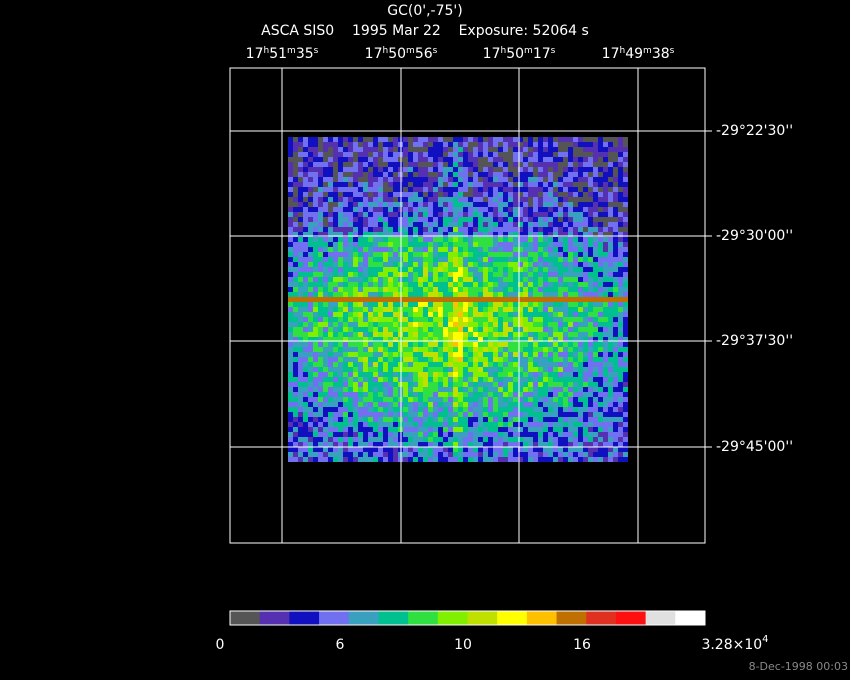 The width and height of the screenshot is (850, 680). I want to click on ra-part: 17, so click(492, 54).